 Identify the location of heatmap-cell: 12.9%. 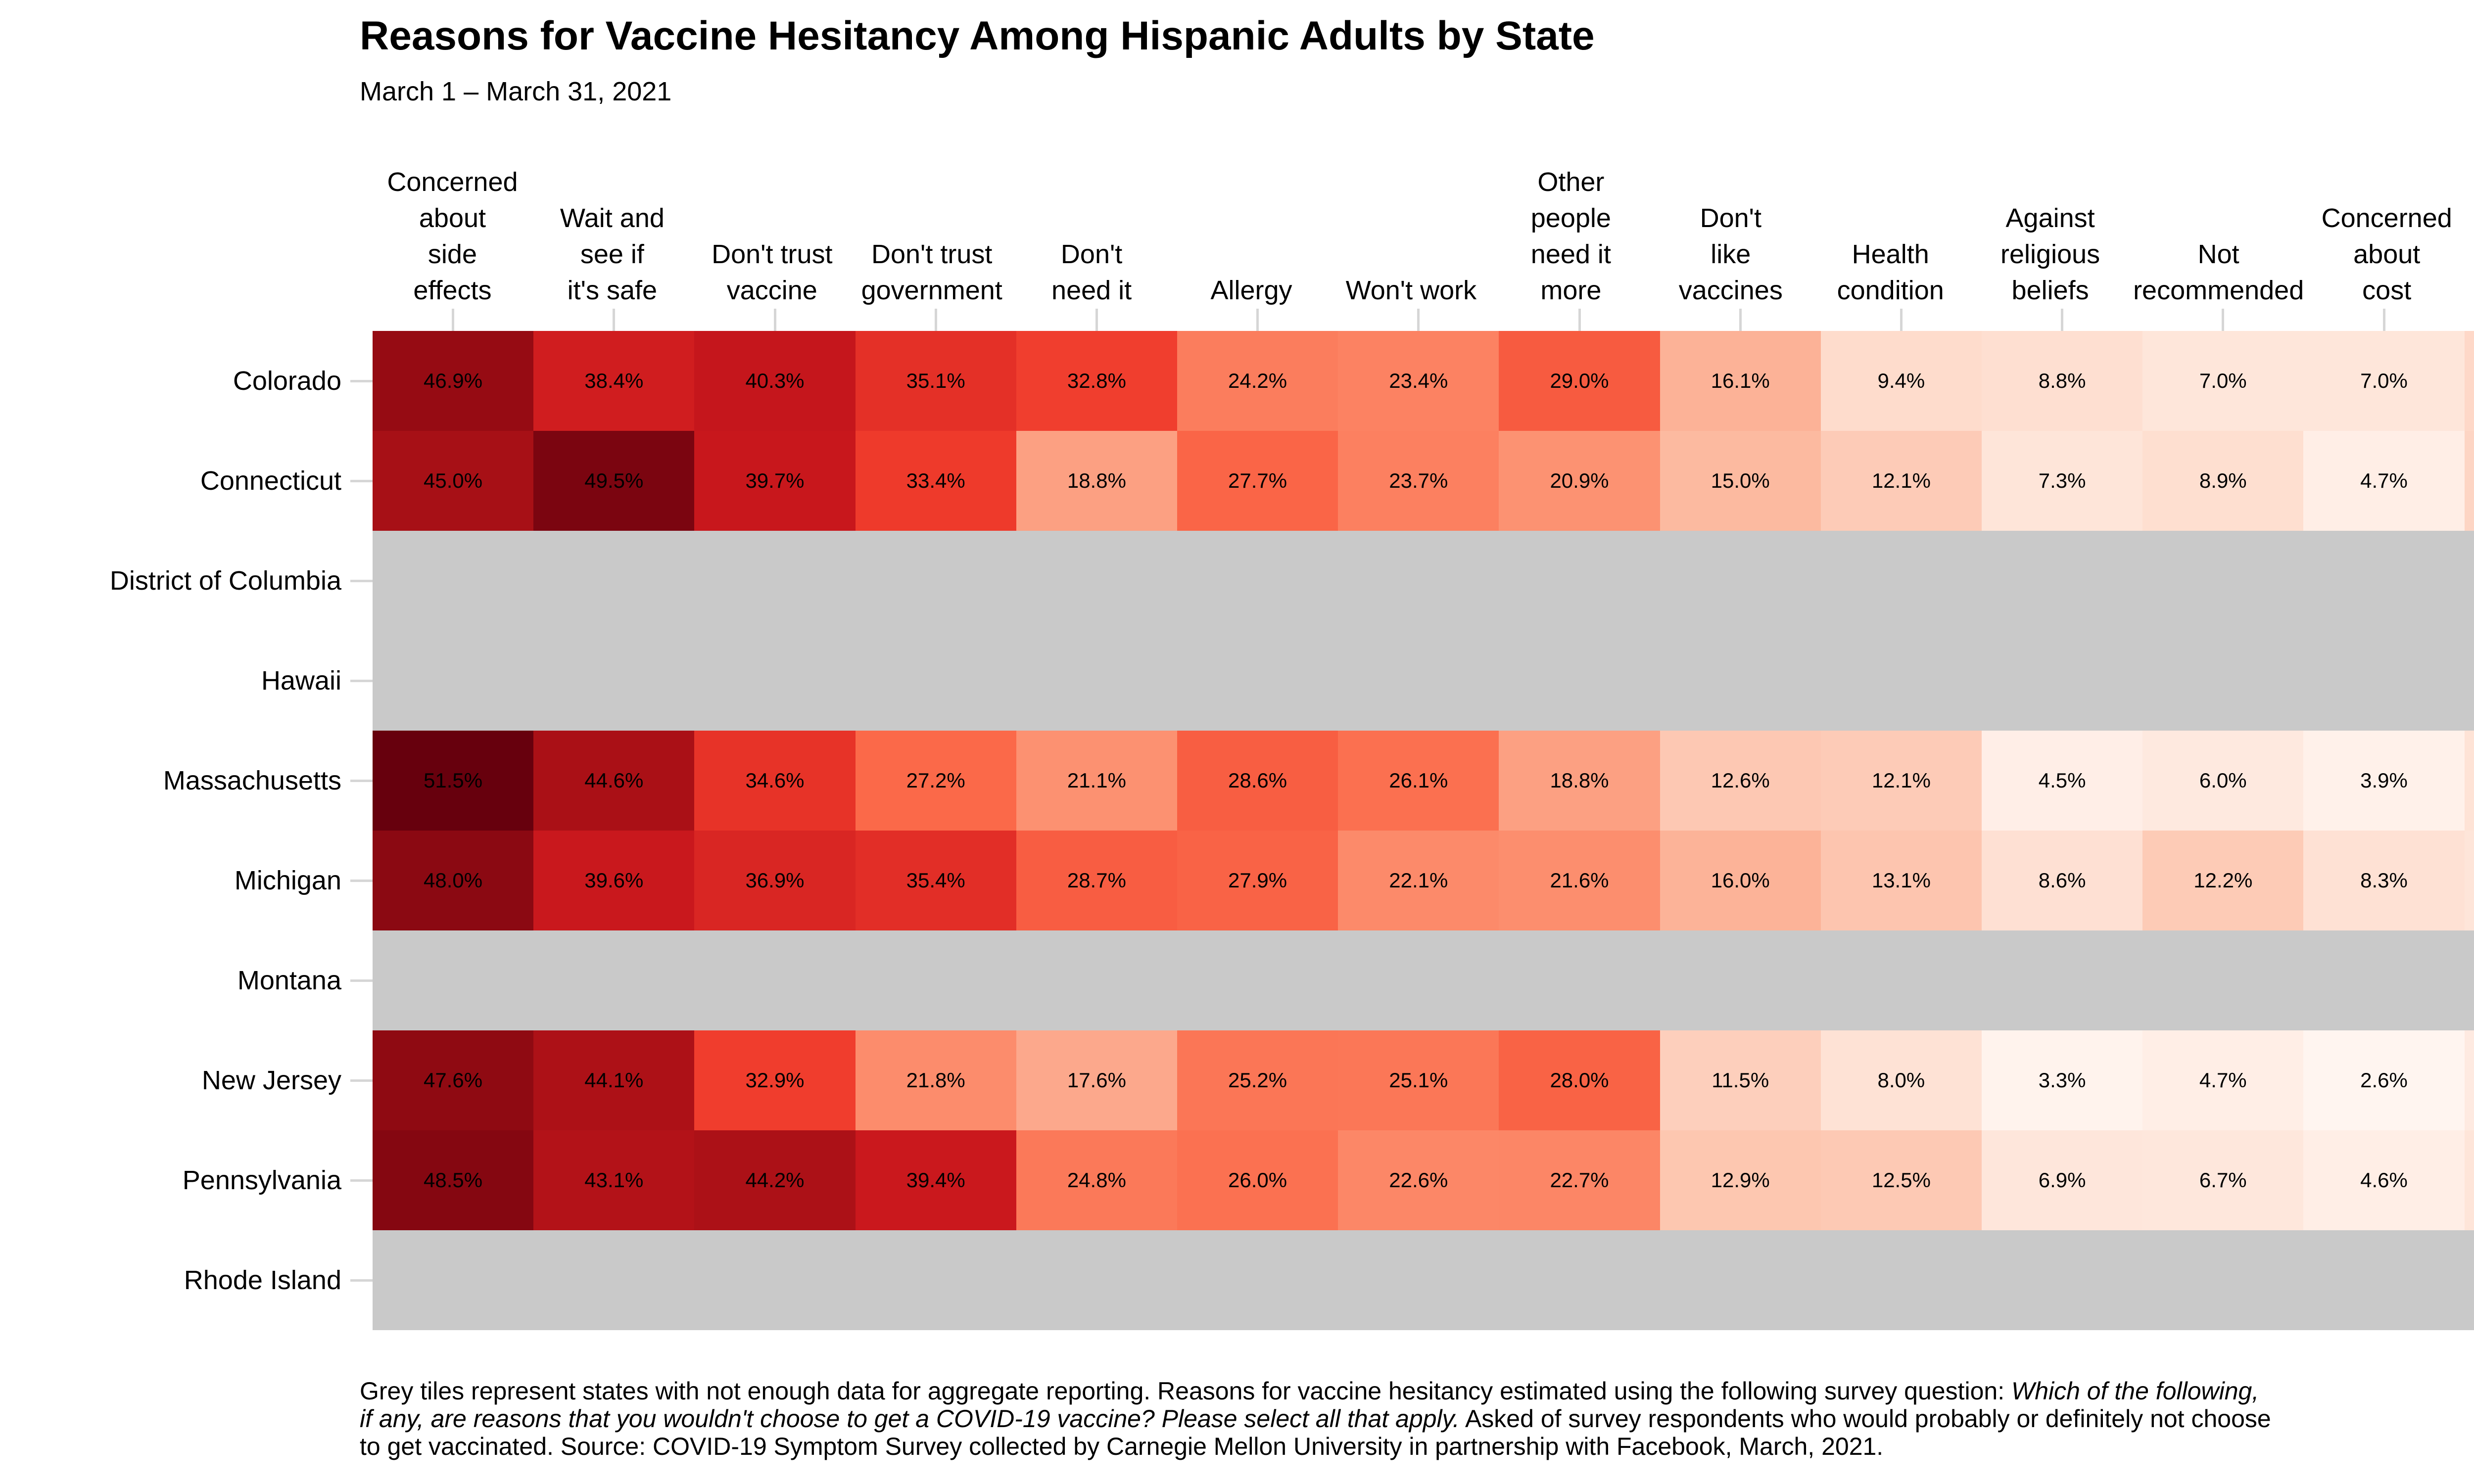
(1741, 1180).